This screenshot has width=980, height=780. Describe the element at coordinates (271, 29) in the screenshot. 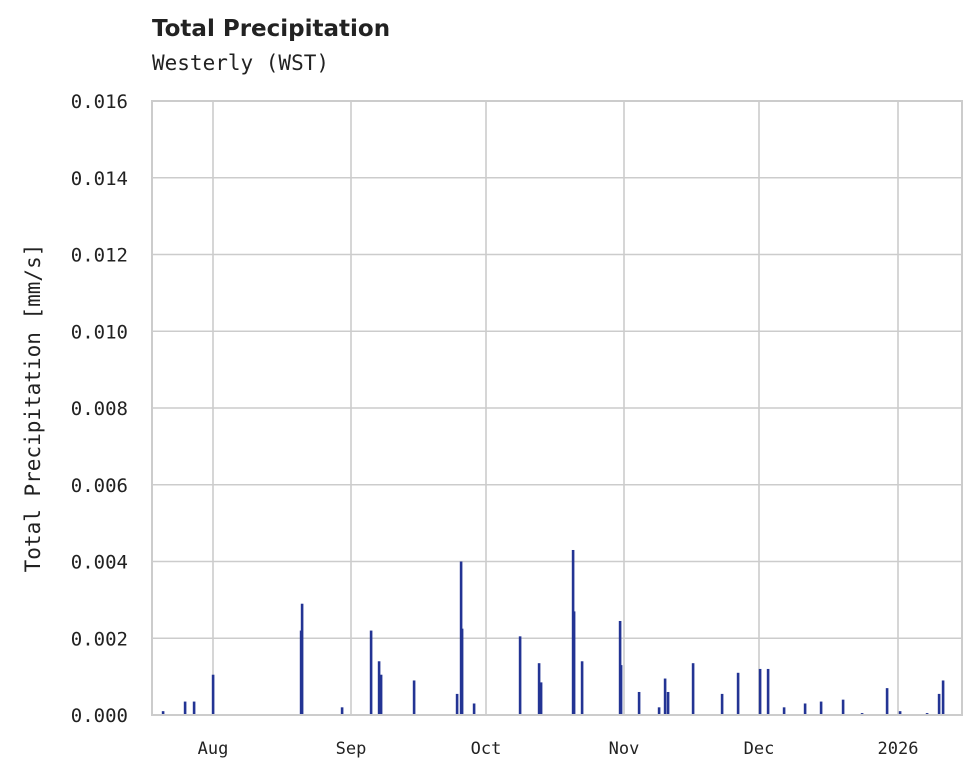

I see `chart-title: Total Precipitation` at that location.